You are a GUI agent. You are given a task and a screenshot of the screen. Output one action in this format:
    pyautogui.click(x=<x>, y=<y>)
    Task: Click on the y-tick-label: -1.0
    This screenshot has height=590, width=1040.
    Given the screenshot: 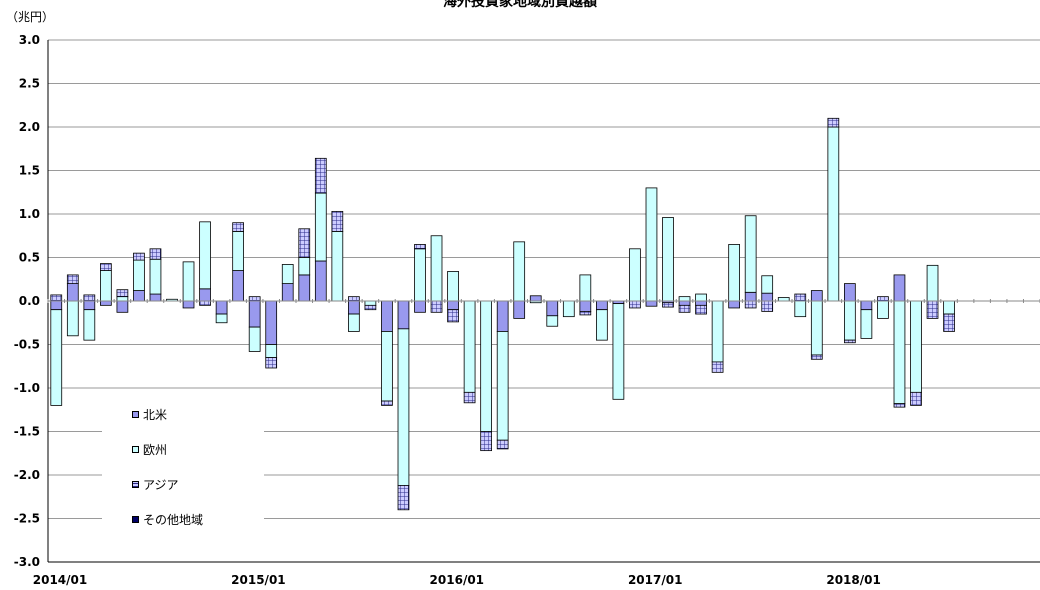 What is the action you would take?
    pyautogui.click(x=27, y=388)
    